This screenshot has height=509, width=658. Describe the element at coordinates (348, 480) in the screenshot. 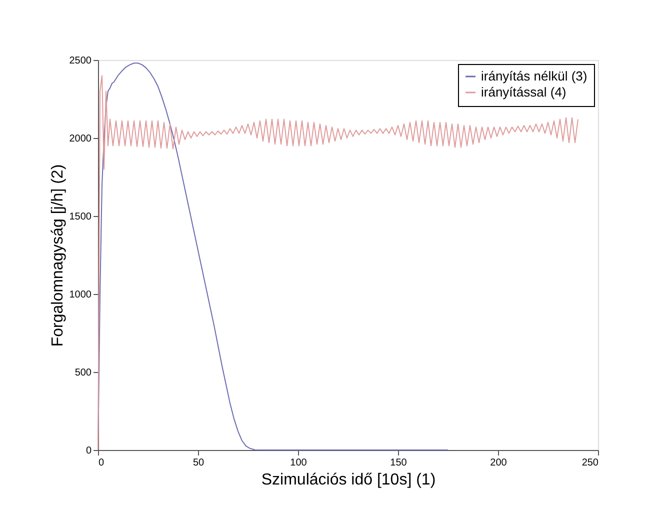

I see `x-axis-title: Szimulációs idő [10s] (1)` at that location.